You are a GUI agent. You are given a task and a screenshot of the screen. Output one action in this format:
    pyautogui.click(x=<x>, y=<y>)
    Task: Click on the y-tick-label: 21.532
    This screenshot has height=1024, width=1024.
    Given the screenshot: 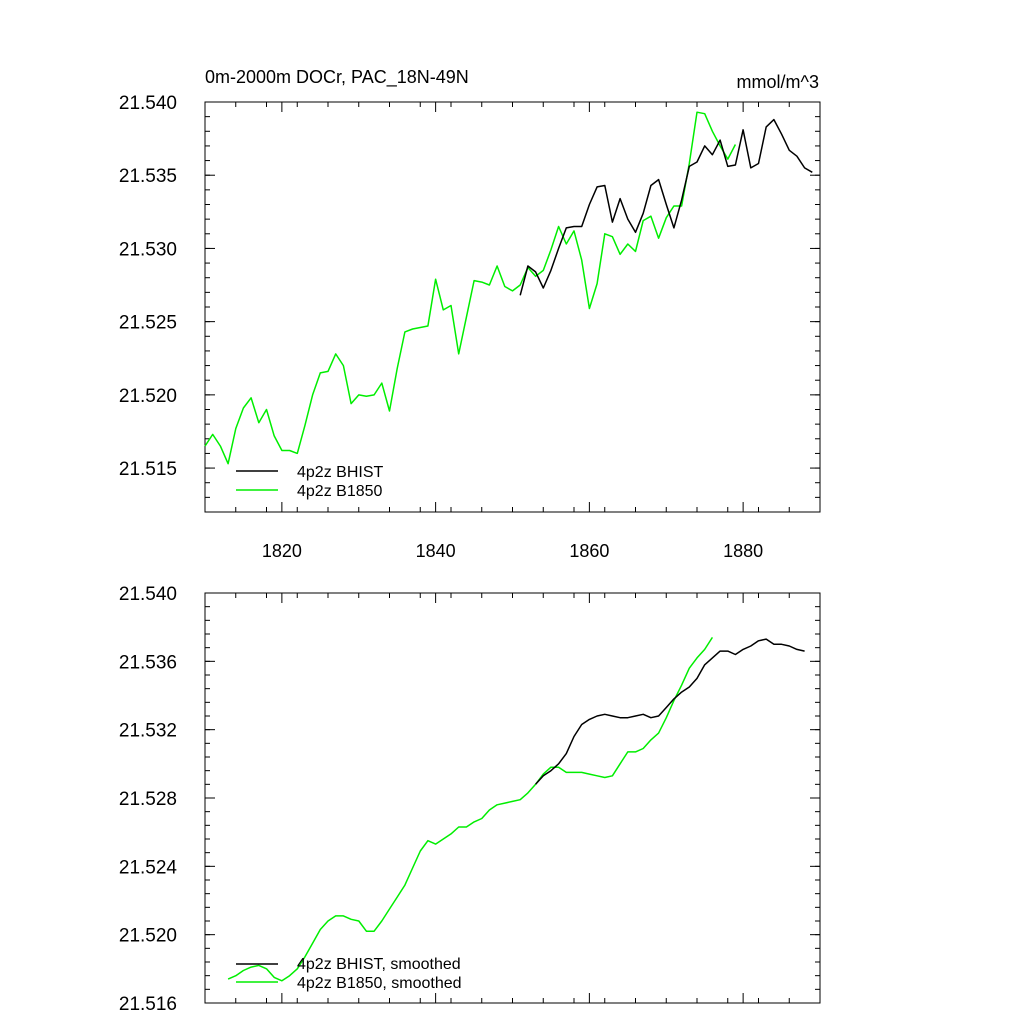 What is the action you would take?
    pyautogui.click(x=148, y=731)
    